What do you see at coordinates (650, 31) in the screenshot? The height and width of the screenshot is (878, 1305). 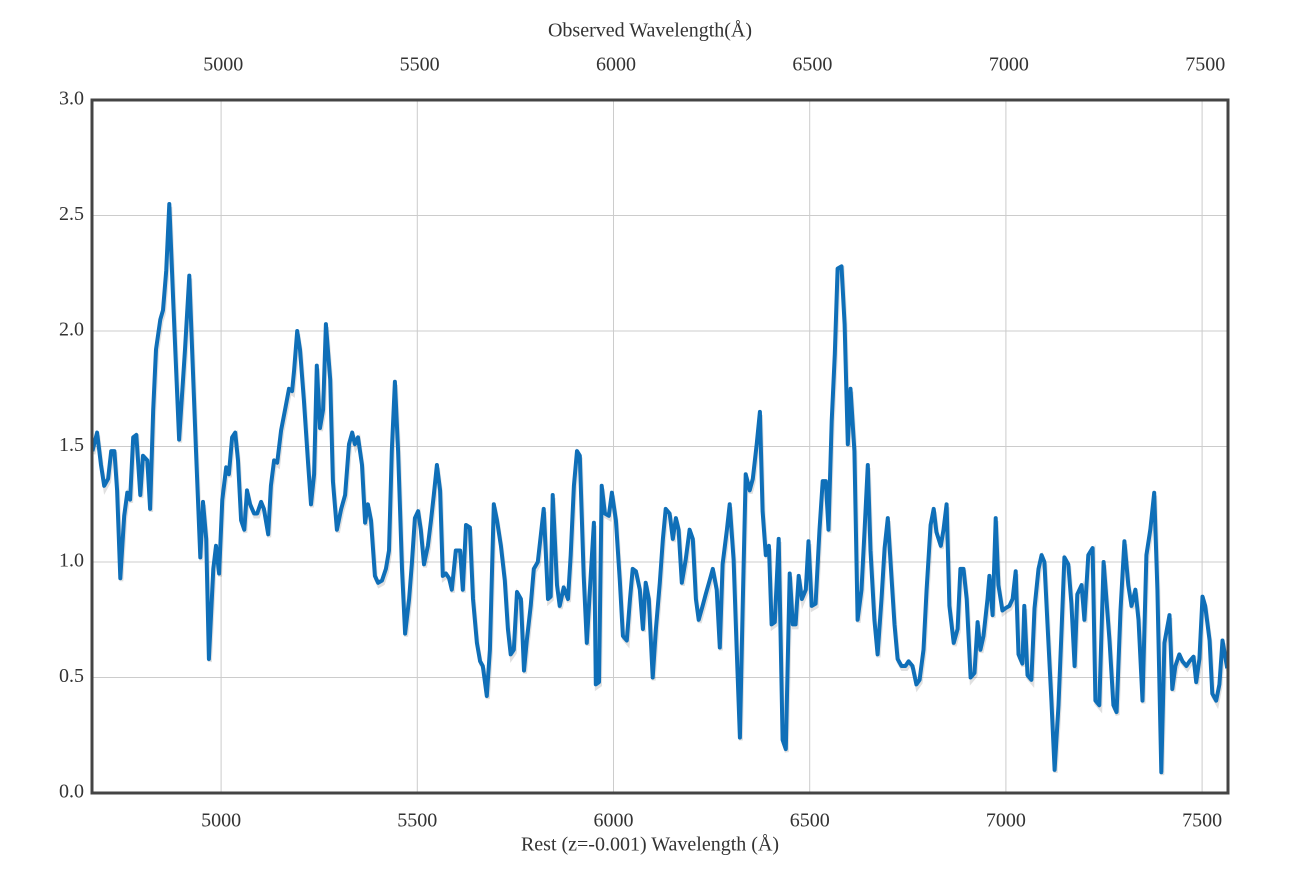 I see `top-axis-label: Observed Wavelength(Å)` at bounding box center [650, 31].